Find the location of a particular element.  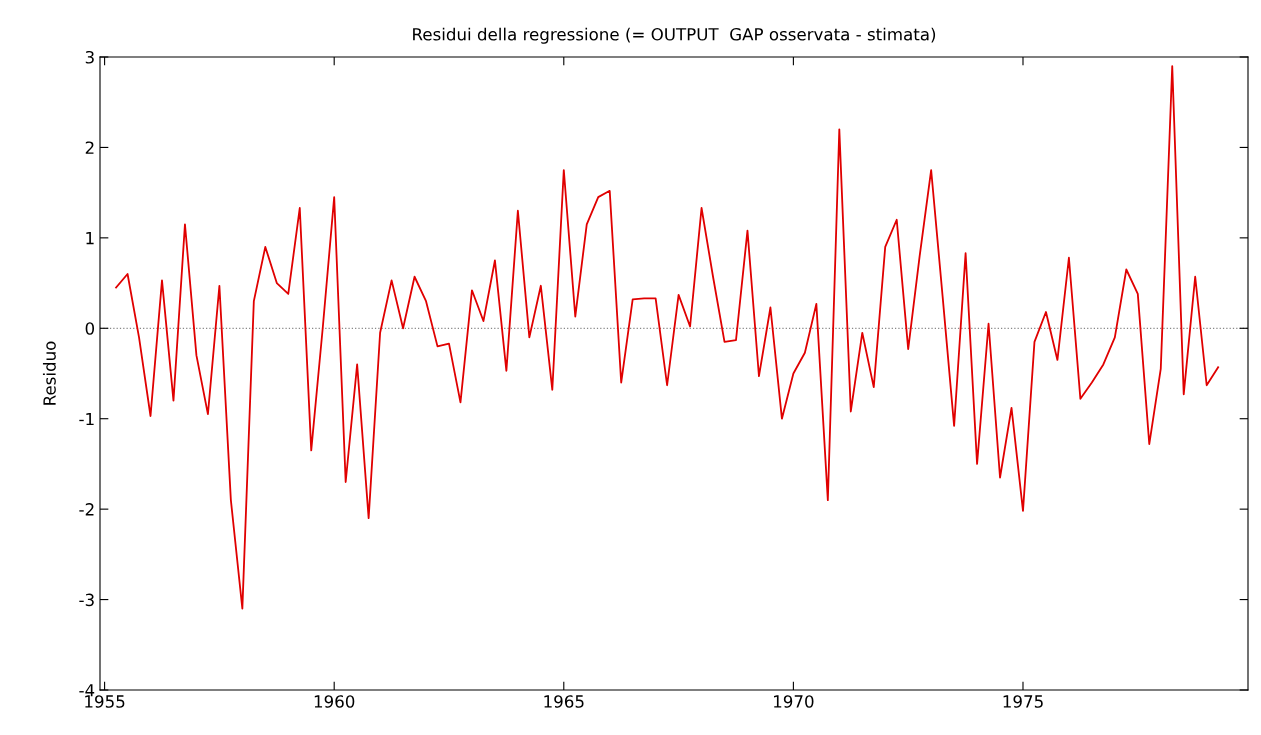

y-tick-label: -4 is located at coordinates (87, 690).